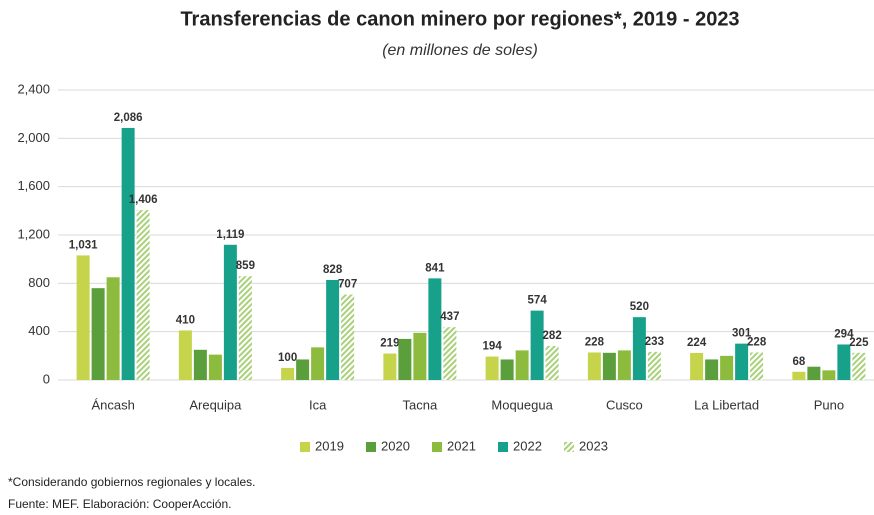 This screenshot has height=515, width=874. Describe the element at coordinates (522, 404) in the screenshot. I see `x-tick-label: Moquegua` at that location.